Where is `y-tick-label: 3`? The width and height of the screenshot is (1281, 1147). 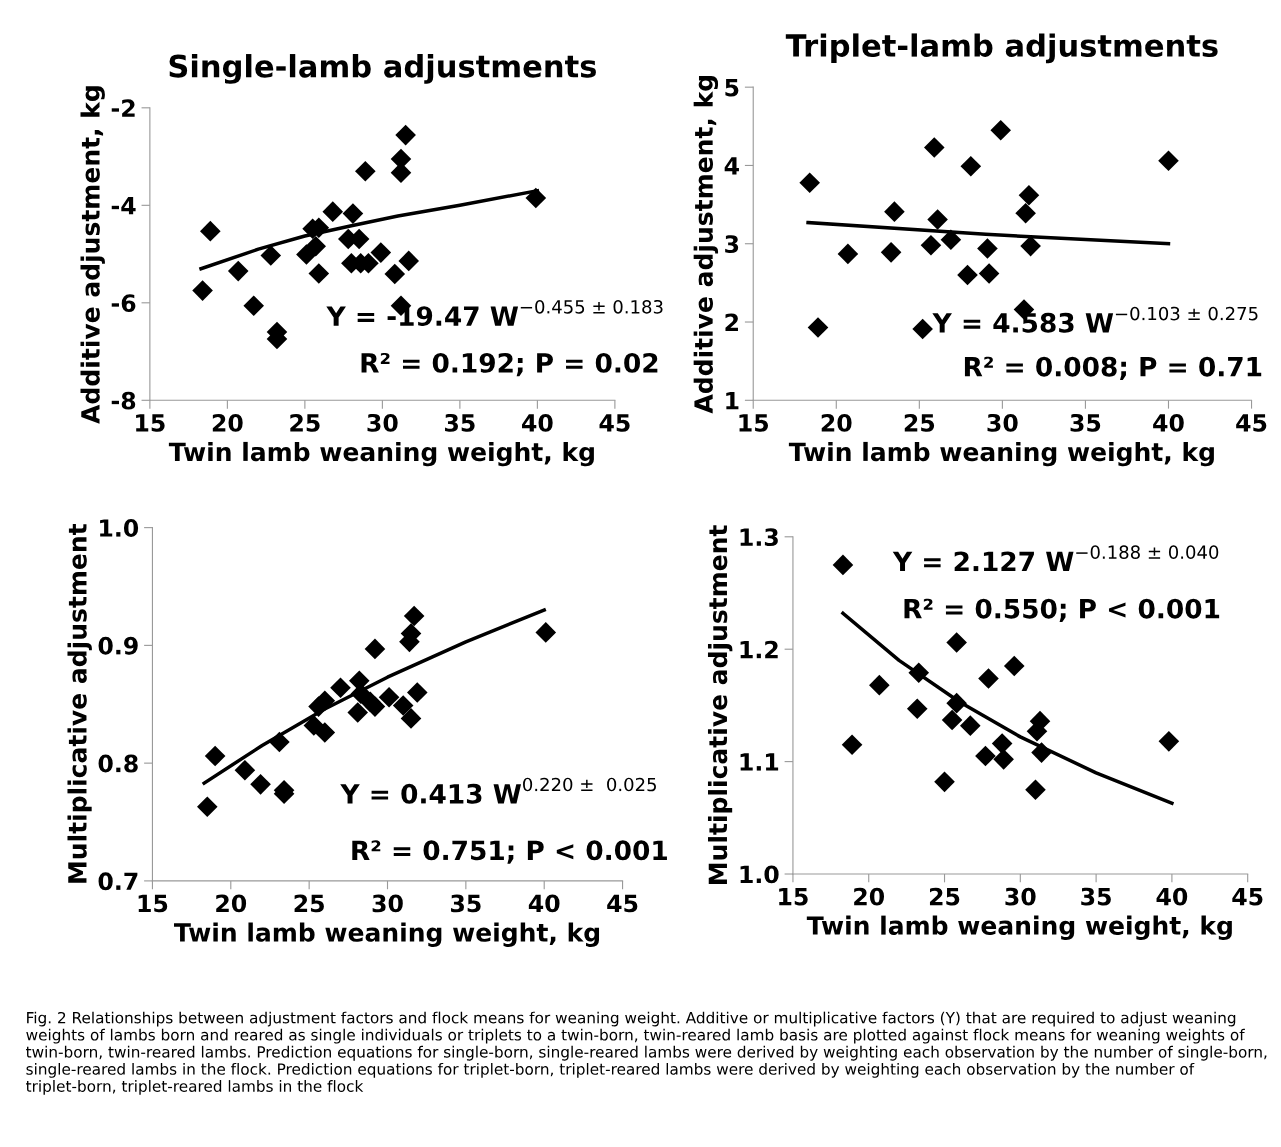 y-tick-label: 3 is located at coordinates (732, 244).